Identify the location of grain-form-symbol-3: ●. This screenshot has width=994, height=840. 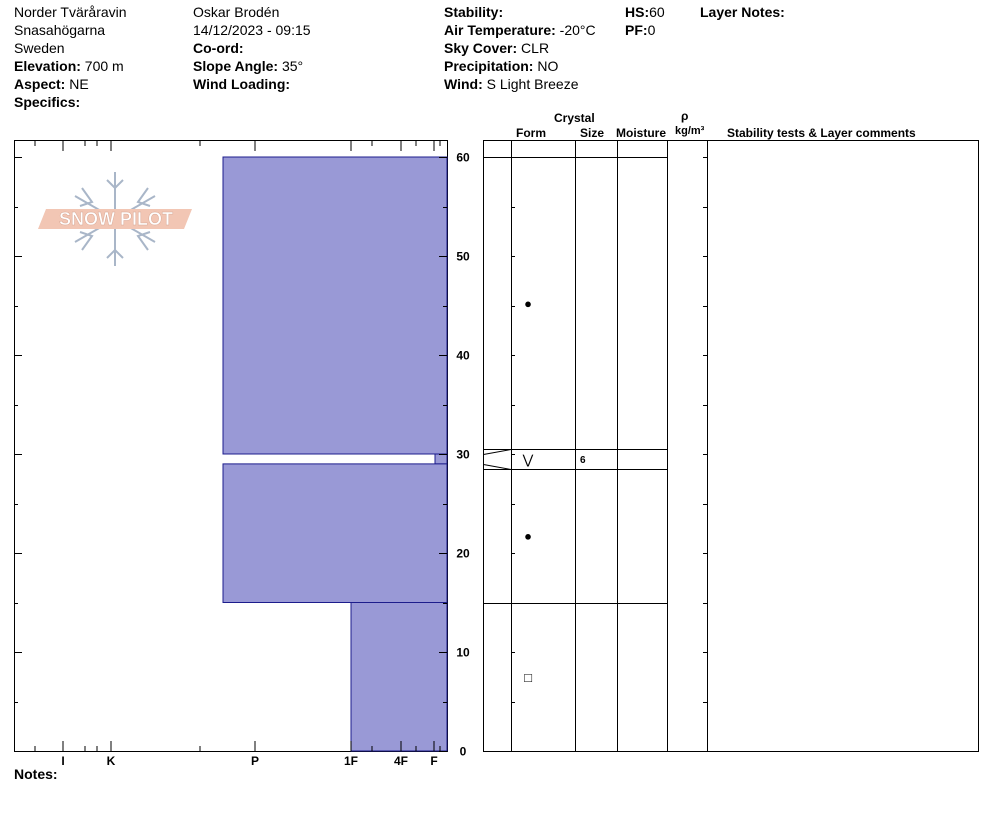
(528, 536).